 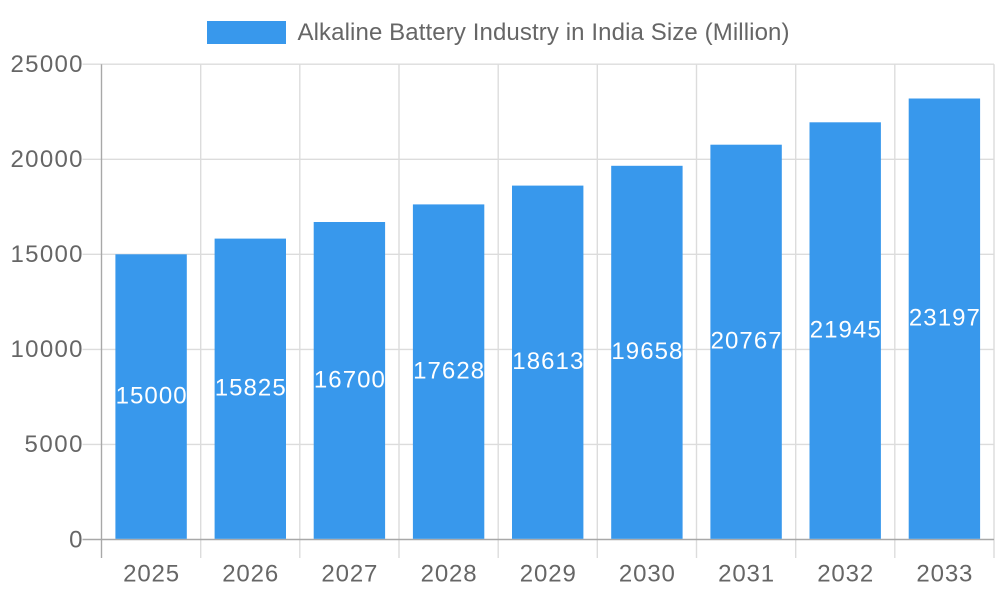 I want to click on svg-text: 2033, so click(x=944, y=574).